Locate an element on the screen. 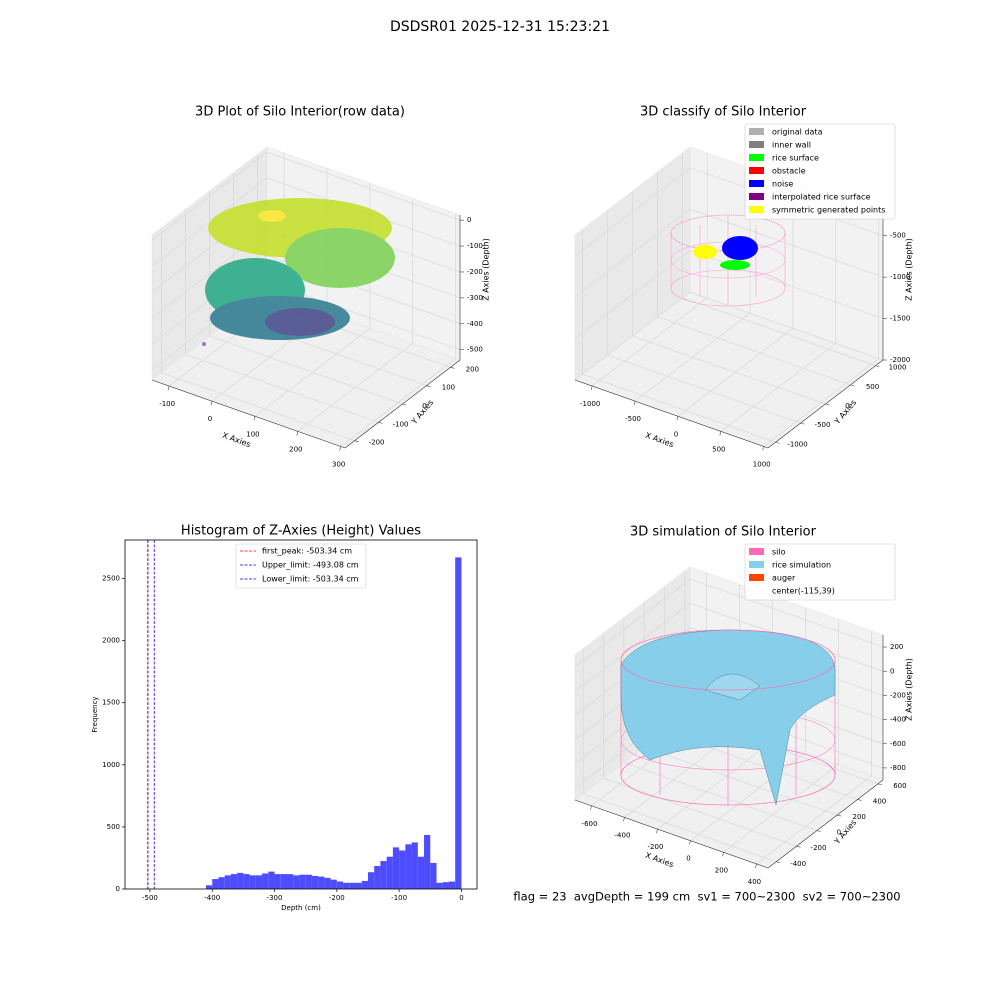  legend-label: Upper_limit: -493.08 cm is located at coordinates (310, 565).